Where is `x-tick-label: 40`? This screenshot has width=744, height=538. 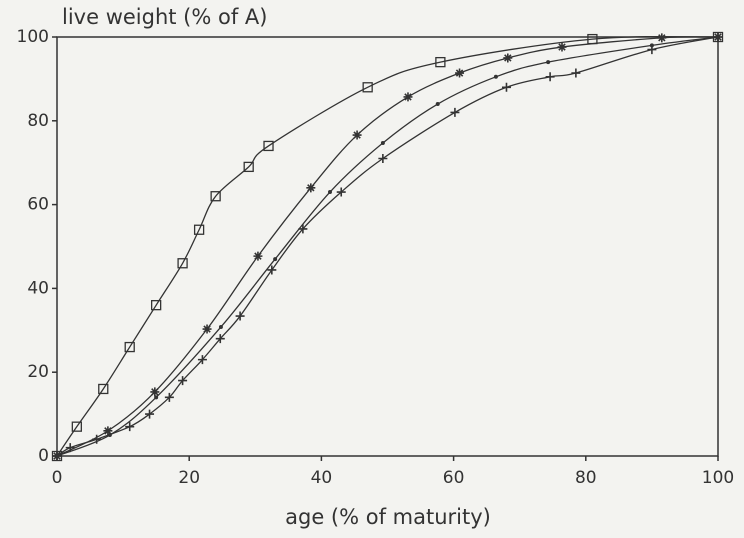 x-tick-label: 40 is located at coordinates (322, 478).